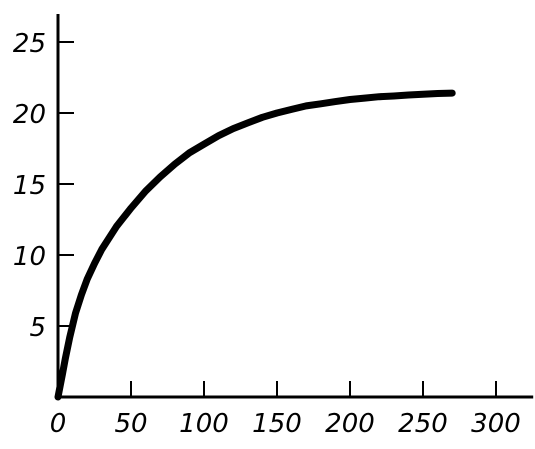 The height and width of the screenshot is (449, 535). What do you see at coordinates (29, 44) in the screenshot?
I see `y-tick-label: 25` at bounding box center [29, 44].